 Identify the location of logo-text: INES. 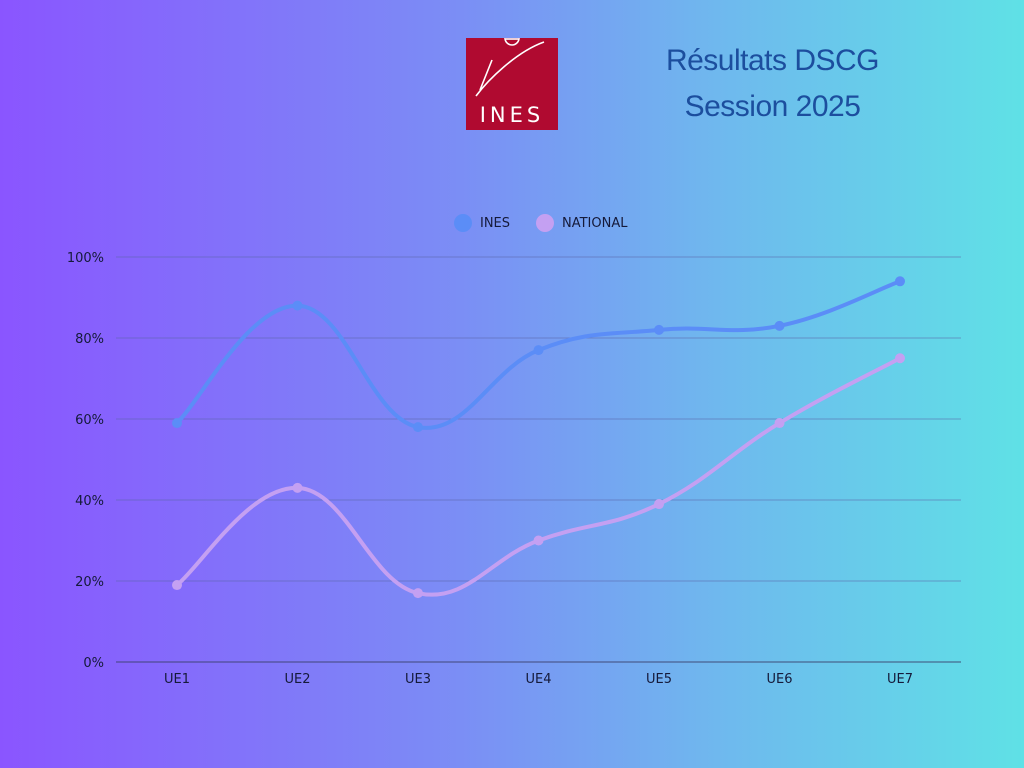
(512, 115).